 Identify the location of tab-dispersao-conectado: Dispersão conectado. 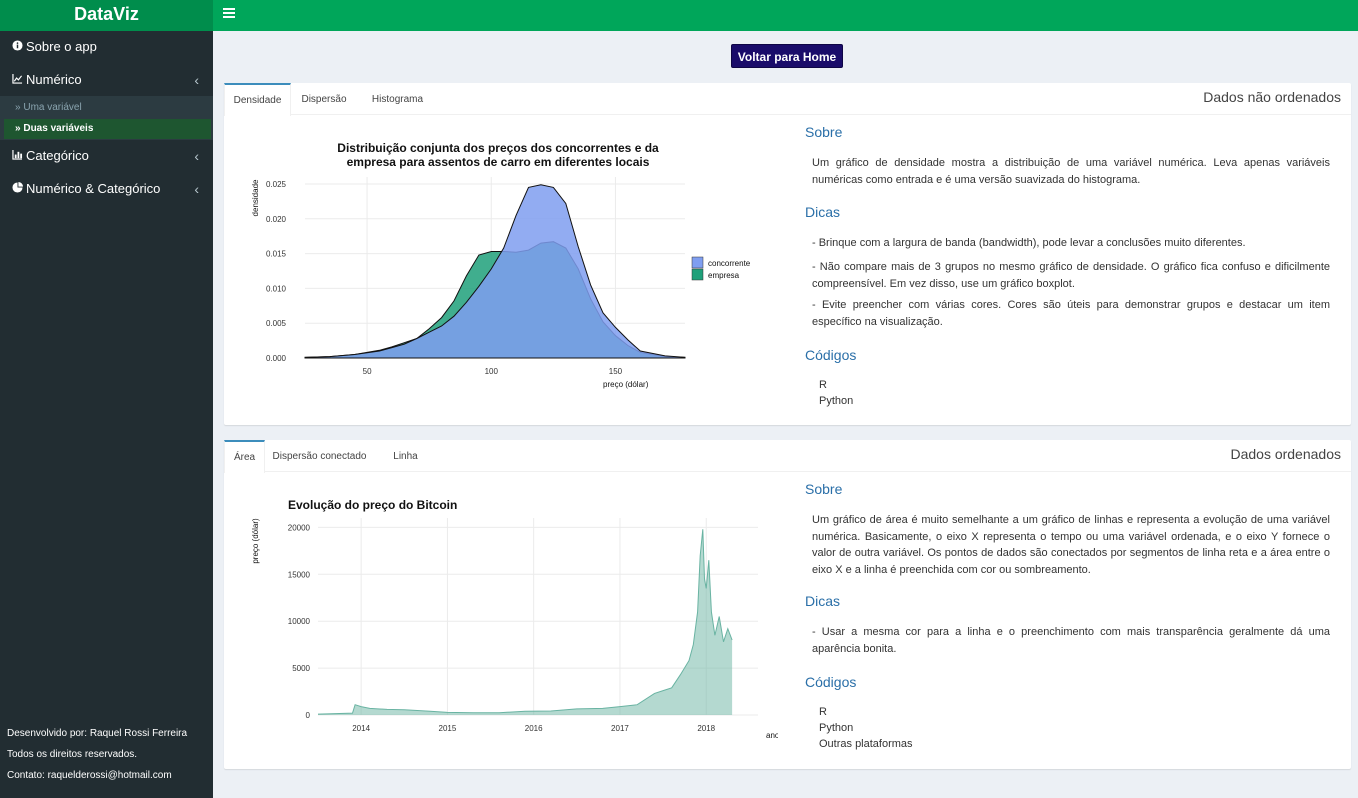
(319, 456).